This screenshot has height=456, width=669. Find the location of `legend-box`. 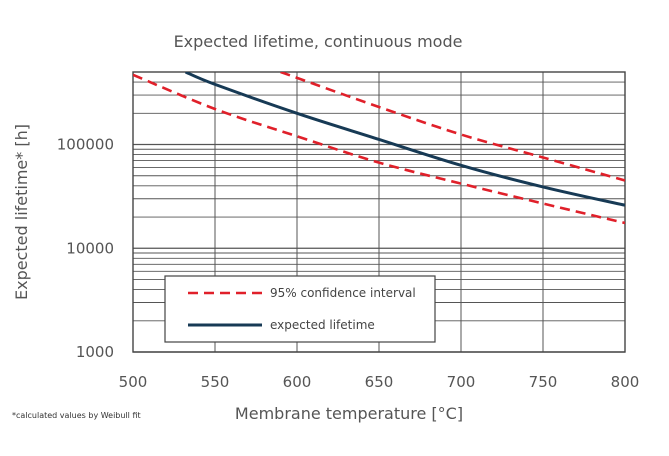

legend-box is located at coordinates (300, 309).